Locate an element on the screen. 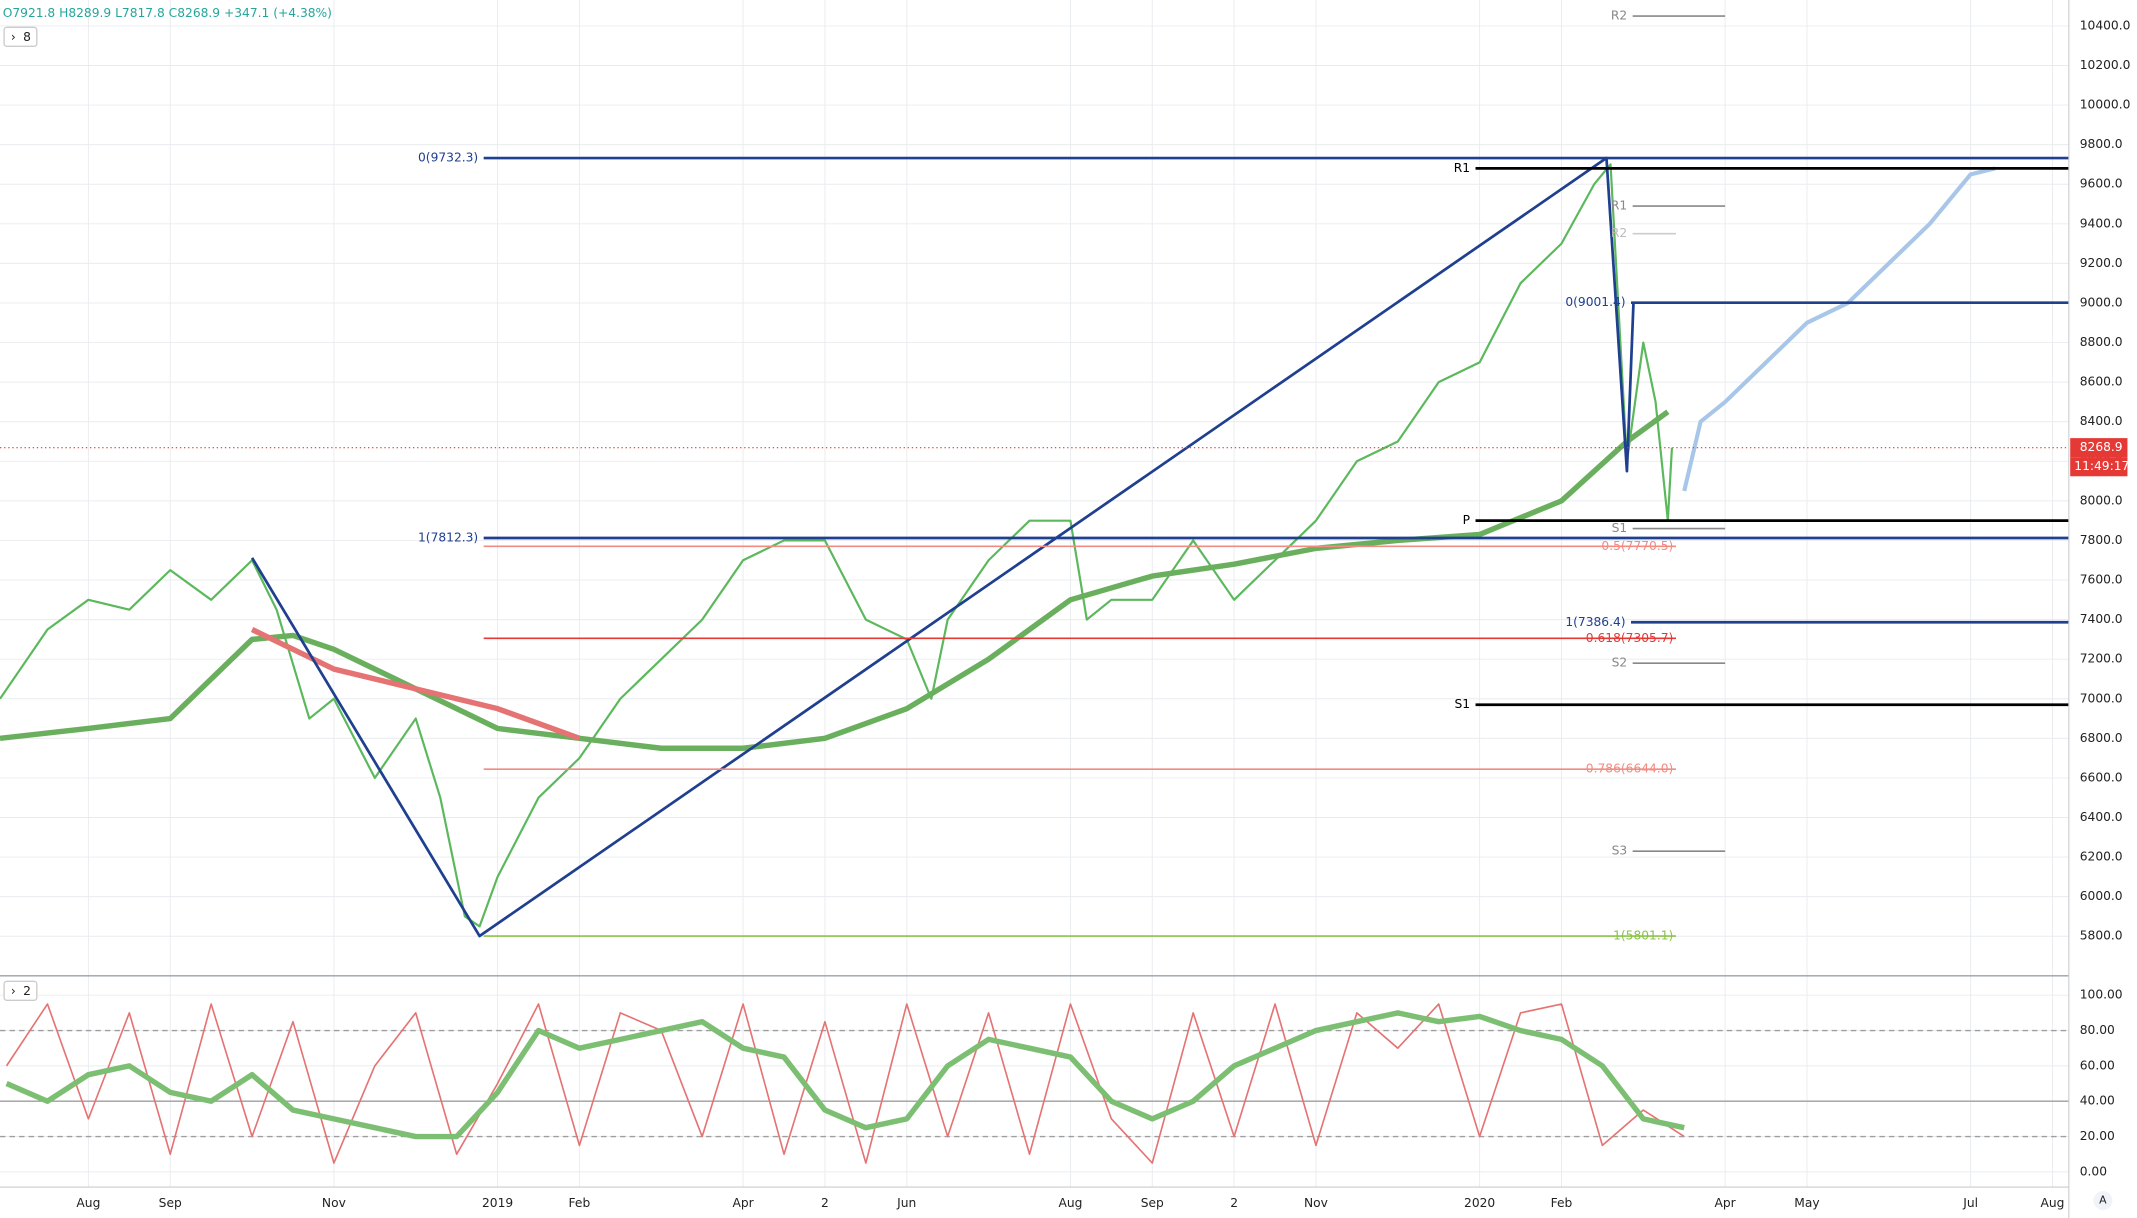  main-pane-toggle-icon: › is located at coordinates (13, 37).